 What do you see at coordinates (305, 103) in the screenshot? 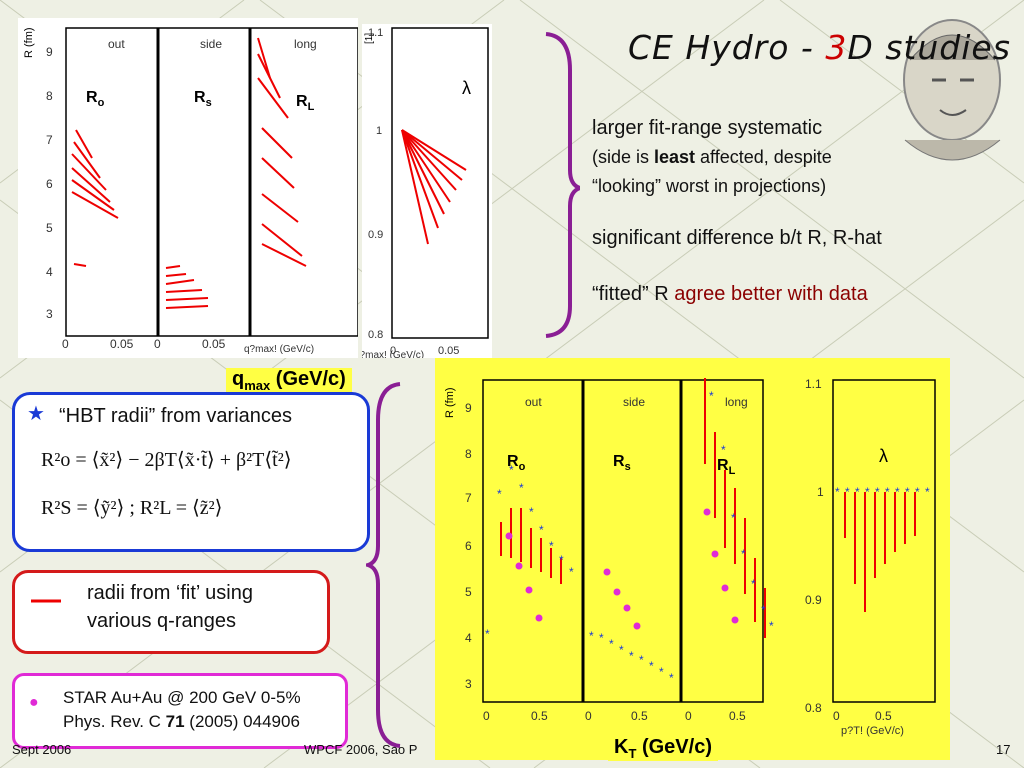
I see `label-RL: RL` at bounding box center [305, 103].